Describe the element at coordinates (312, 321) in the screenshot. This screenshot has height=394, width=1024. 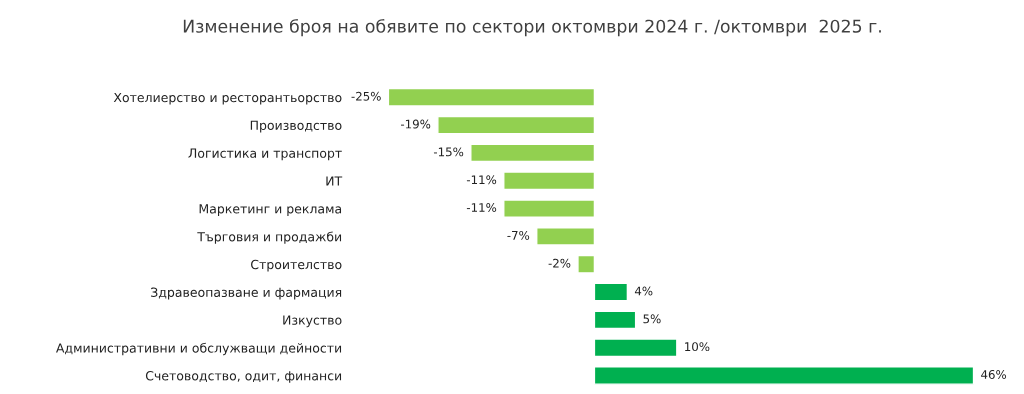
I see `y-tick-label: Изкуство` at that location.